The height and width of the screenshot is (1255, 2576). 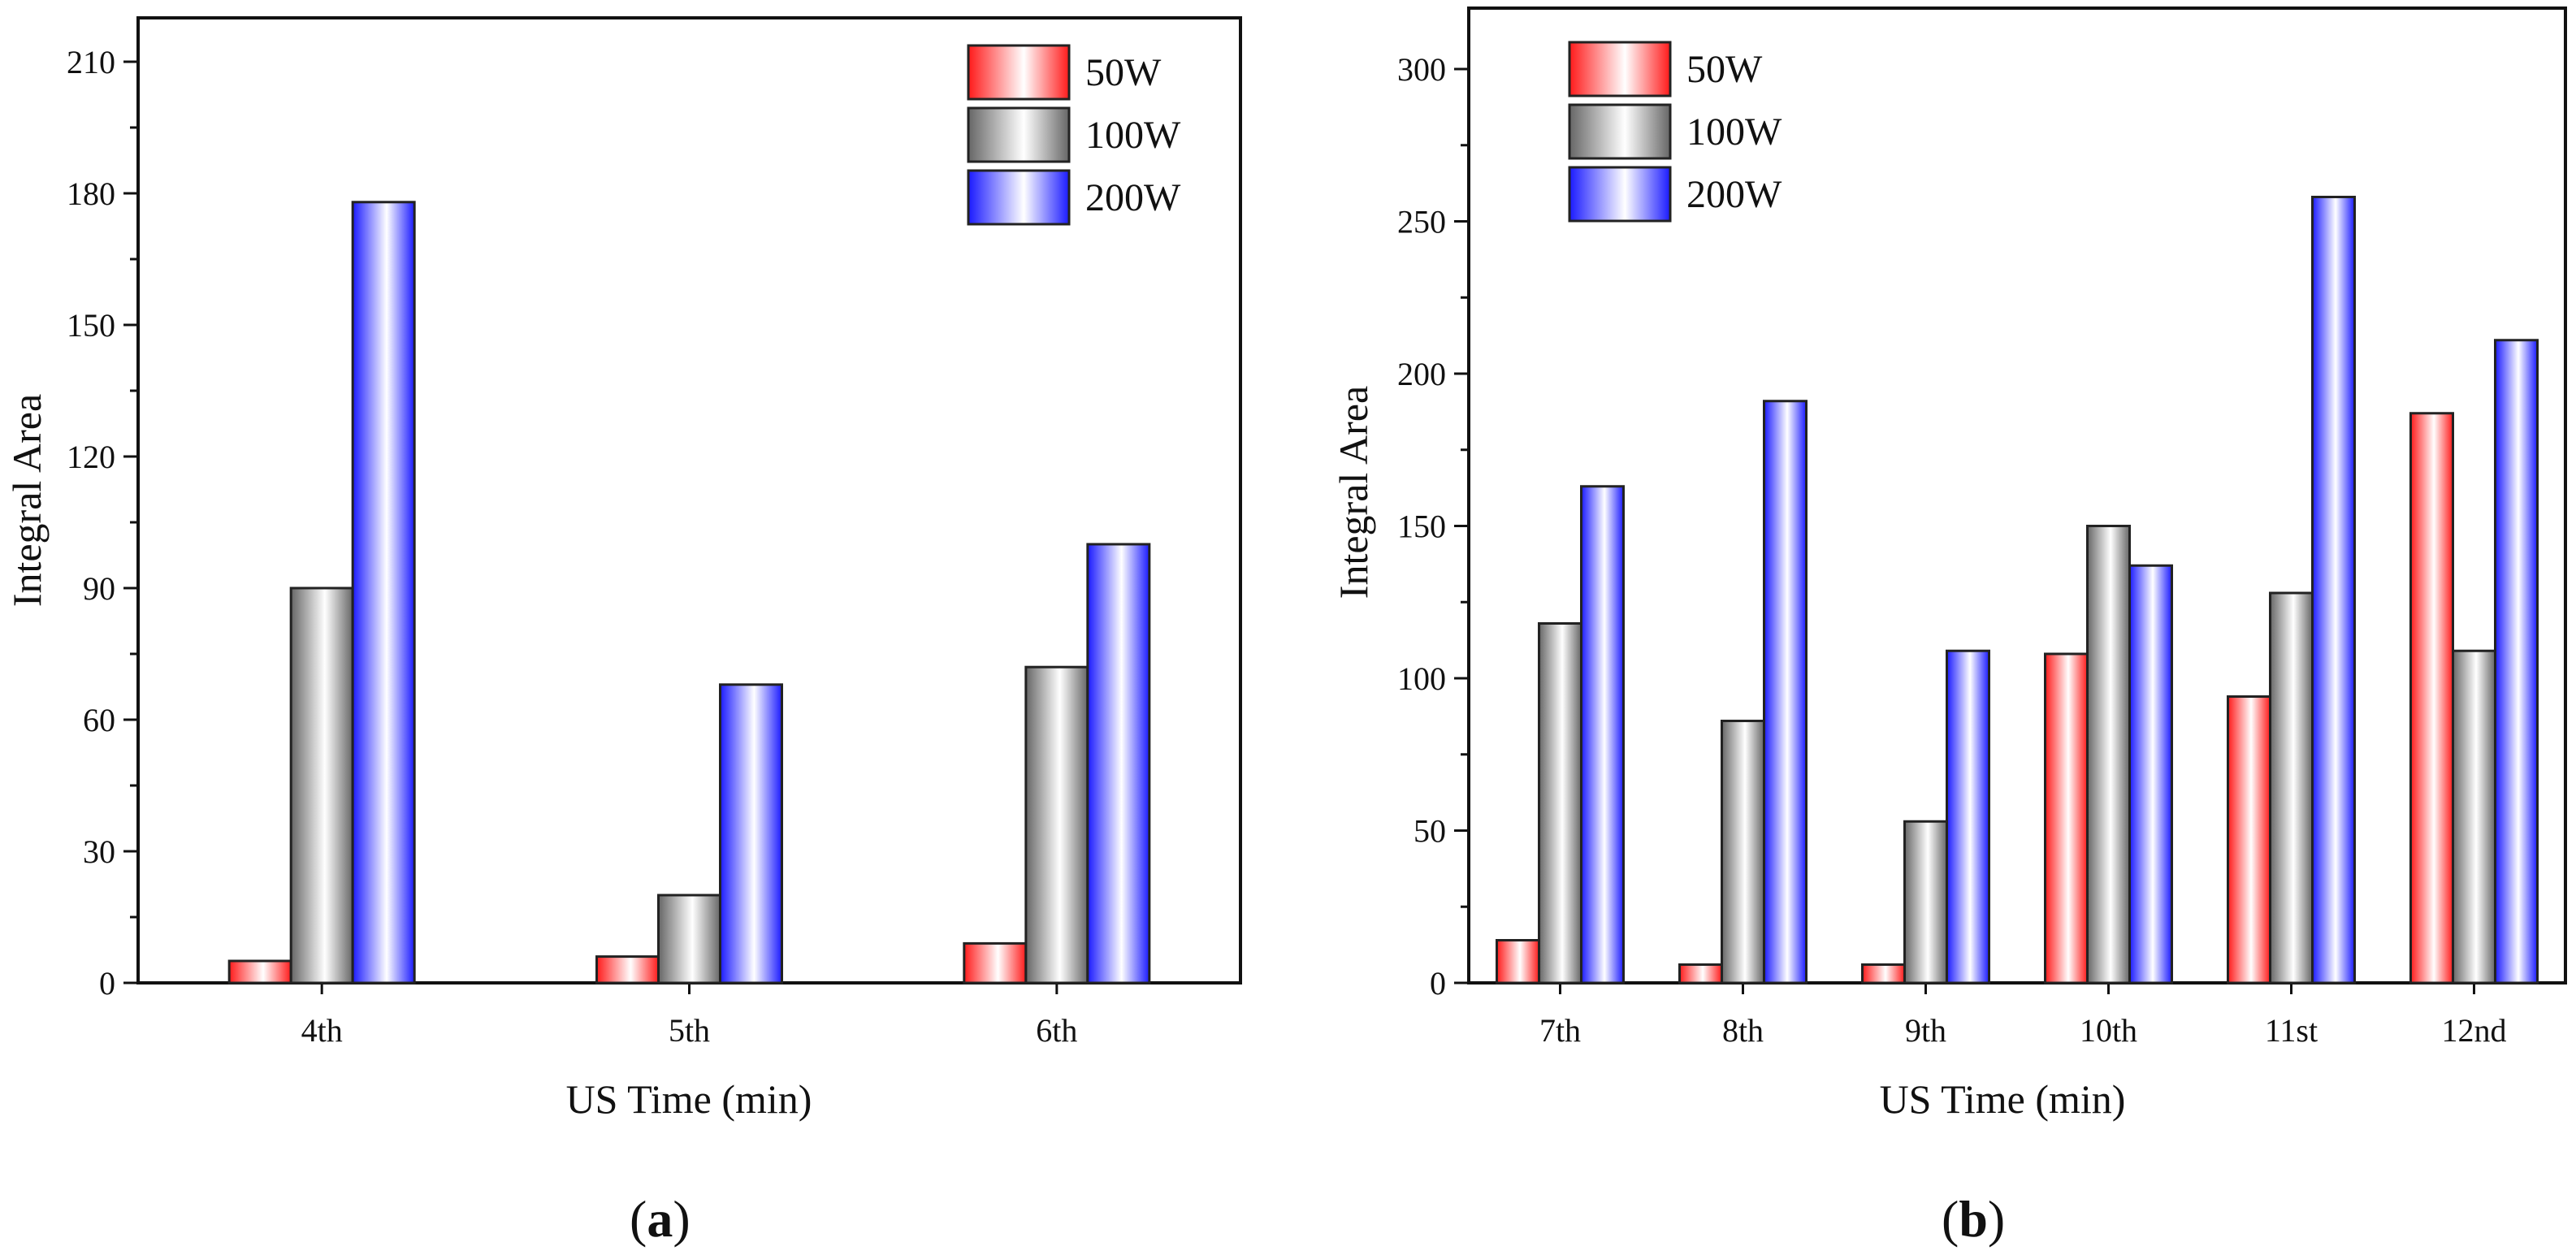 What do you see at coordinates (1883, 974) in the screenshot?
I see `panel-b-bar-50w-9th` at bounding box center [1883, 974].